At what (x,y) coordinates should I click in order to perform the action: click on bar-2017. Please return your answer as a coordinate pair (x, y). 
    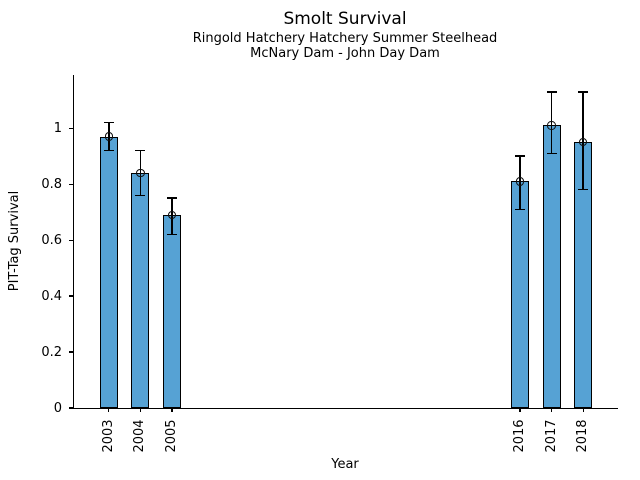
    Looking at the image, I should click on (551, 266).